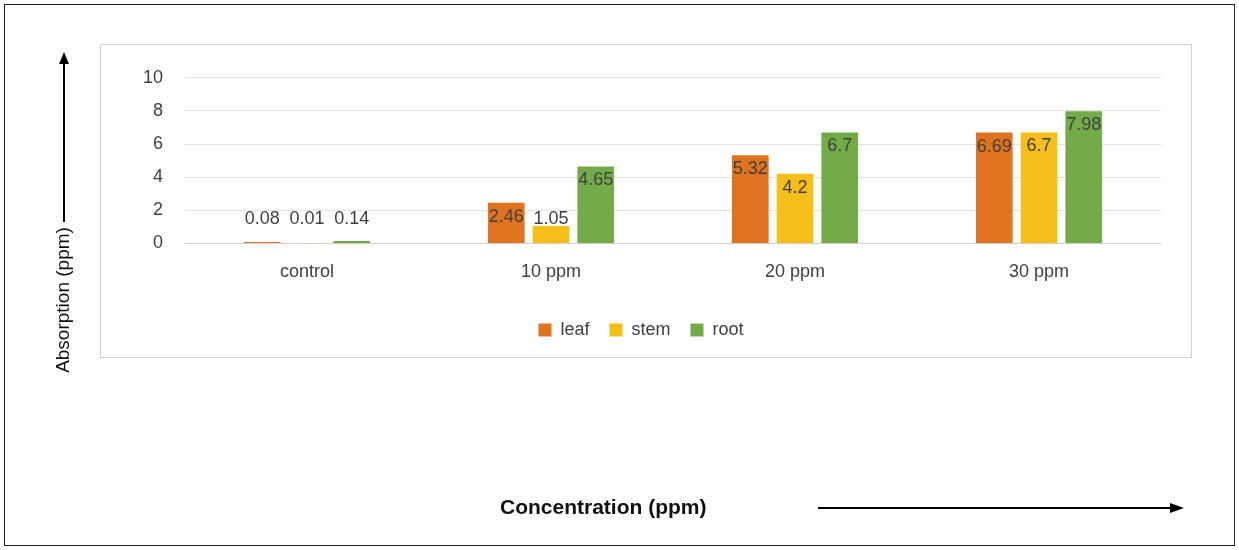 The width and height of the screenshot is (1239, 550). What do you see at coordinates (1039, 271) in the screenshot?
I see `x-tick-label: 30 ppm` at bounding box center [1039, 271].